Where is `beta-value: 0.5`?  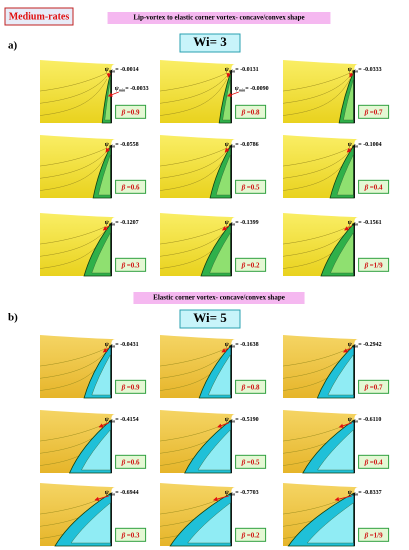 beta-value: 0.5 is located at coordinates (255, 187).